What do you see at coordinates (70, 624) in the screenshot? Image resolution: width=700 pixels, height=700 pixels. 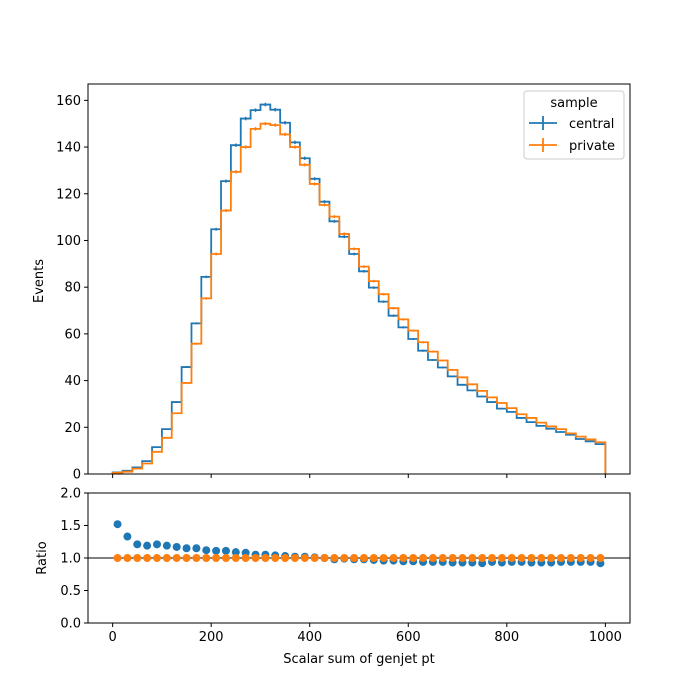 I see `ratio-y-tick-label: 0.0` at bounding box center [70, 624].